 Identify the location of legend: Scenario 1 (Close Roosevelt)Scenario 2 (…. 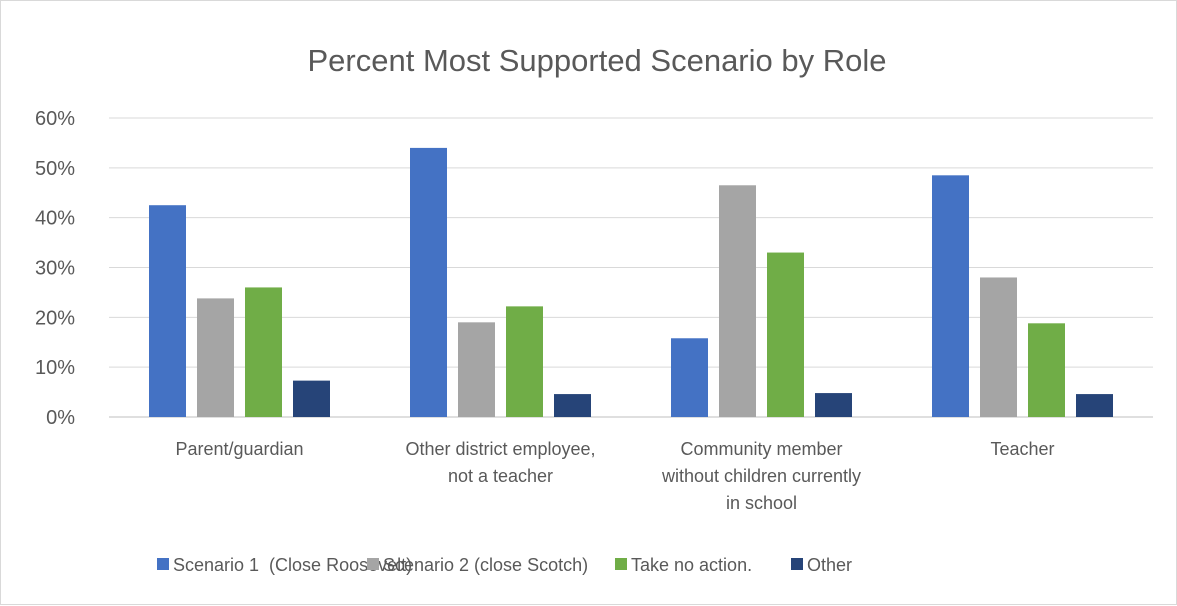
(504, 565).